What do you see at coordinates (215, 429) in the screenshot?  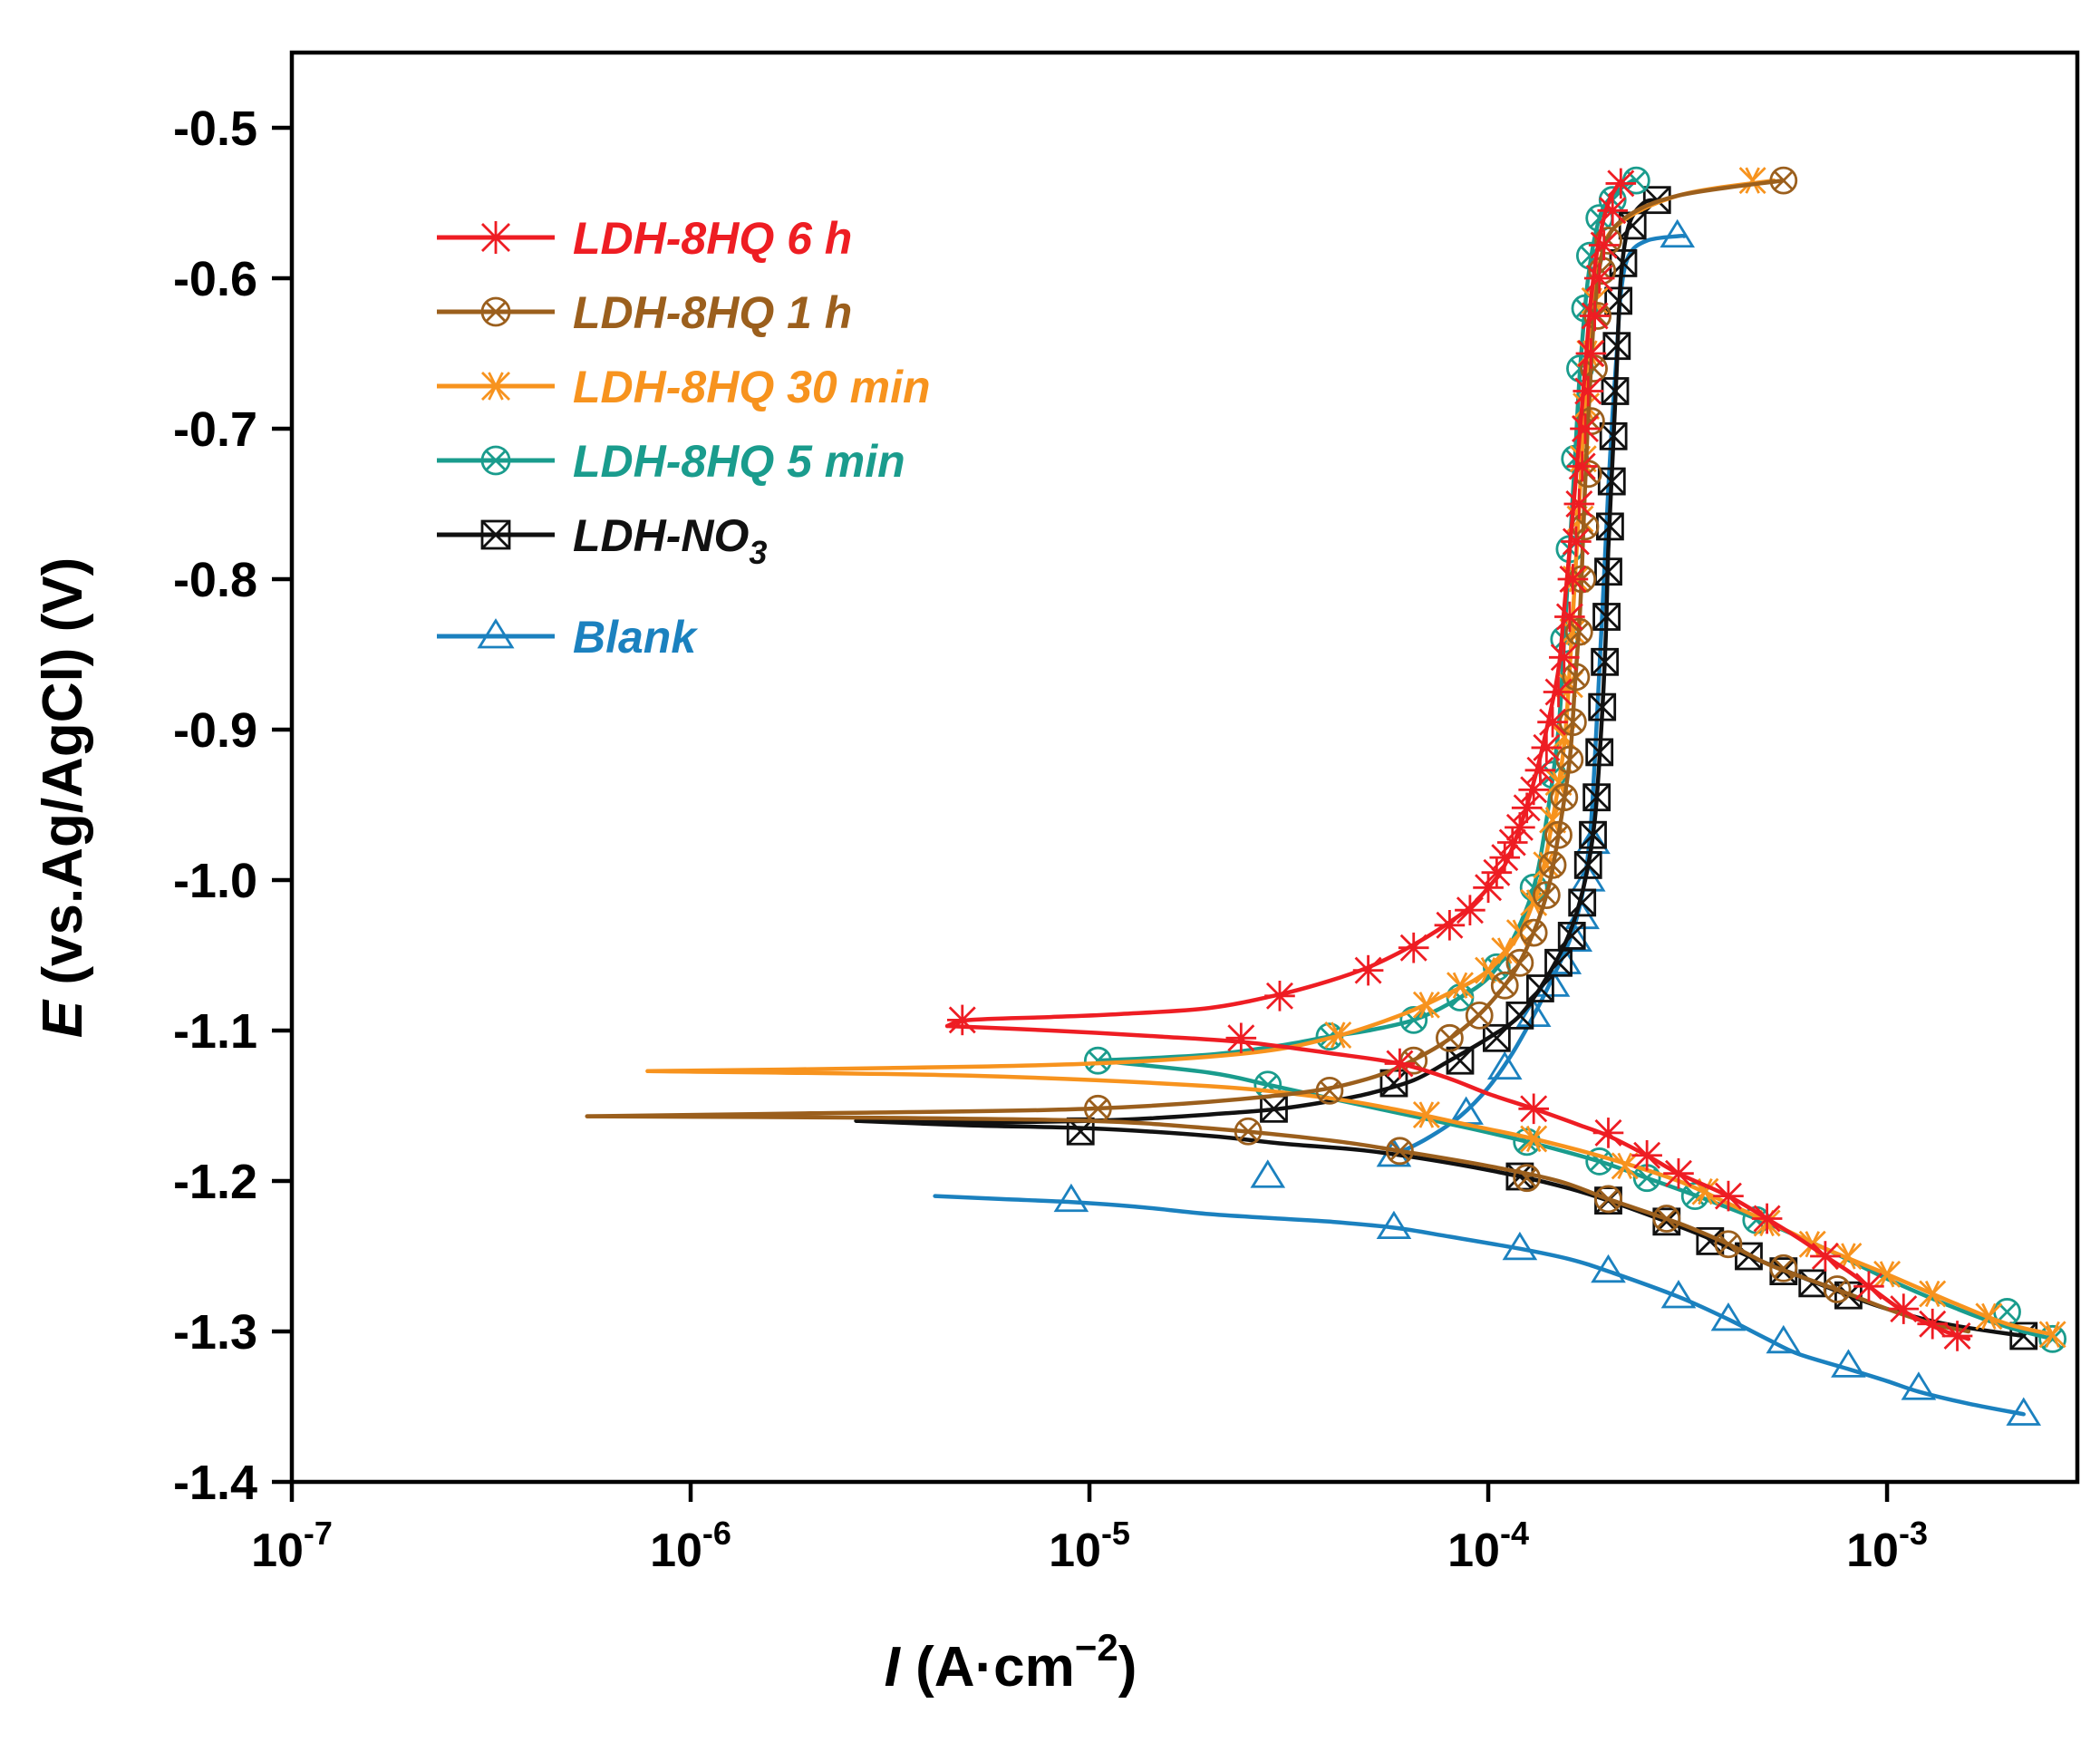 I see `y-tick-label: -0.7` at bounding box center [215, 429].